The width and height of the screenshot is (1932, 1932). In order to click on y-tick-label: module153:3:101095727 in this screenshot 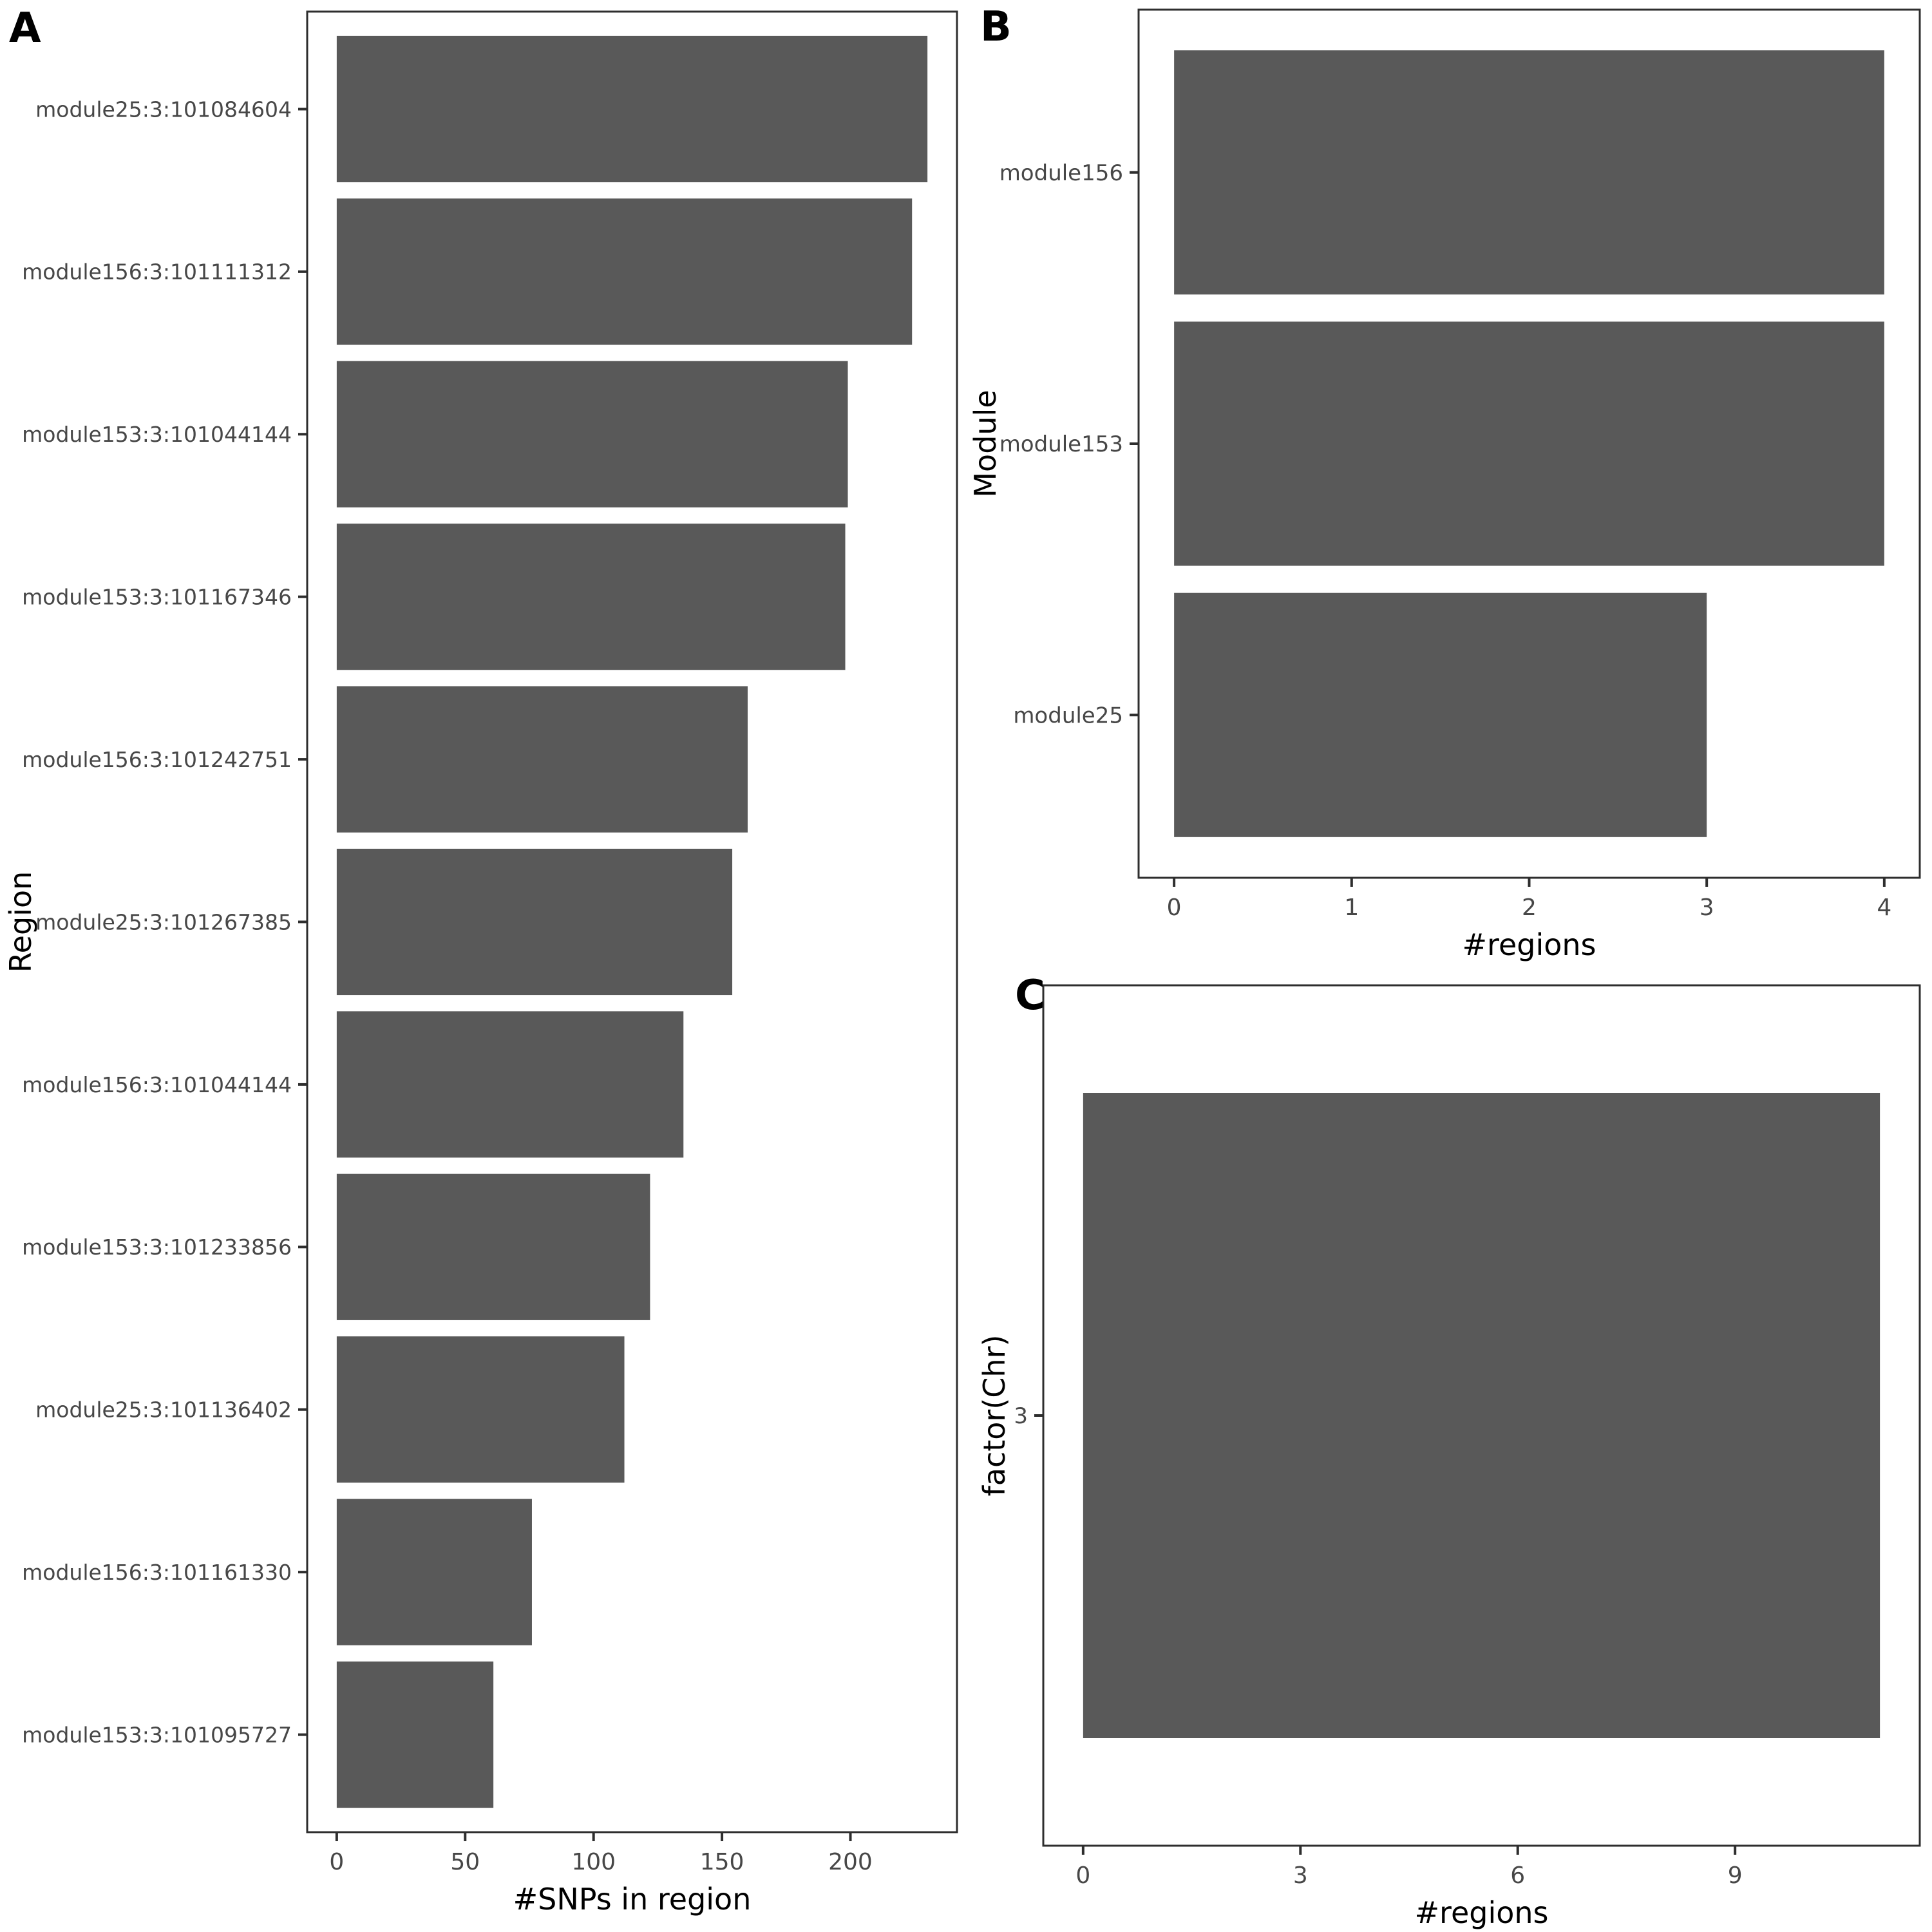, I will do `click(157, 1735)`.